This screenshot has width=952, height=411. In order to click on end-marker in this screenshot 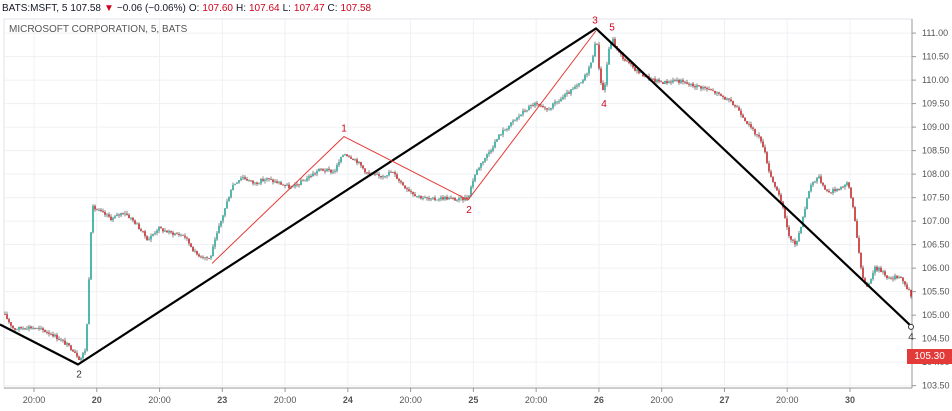, I will do `click(911, 326)`.